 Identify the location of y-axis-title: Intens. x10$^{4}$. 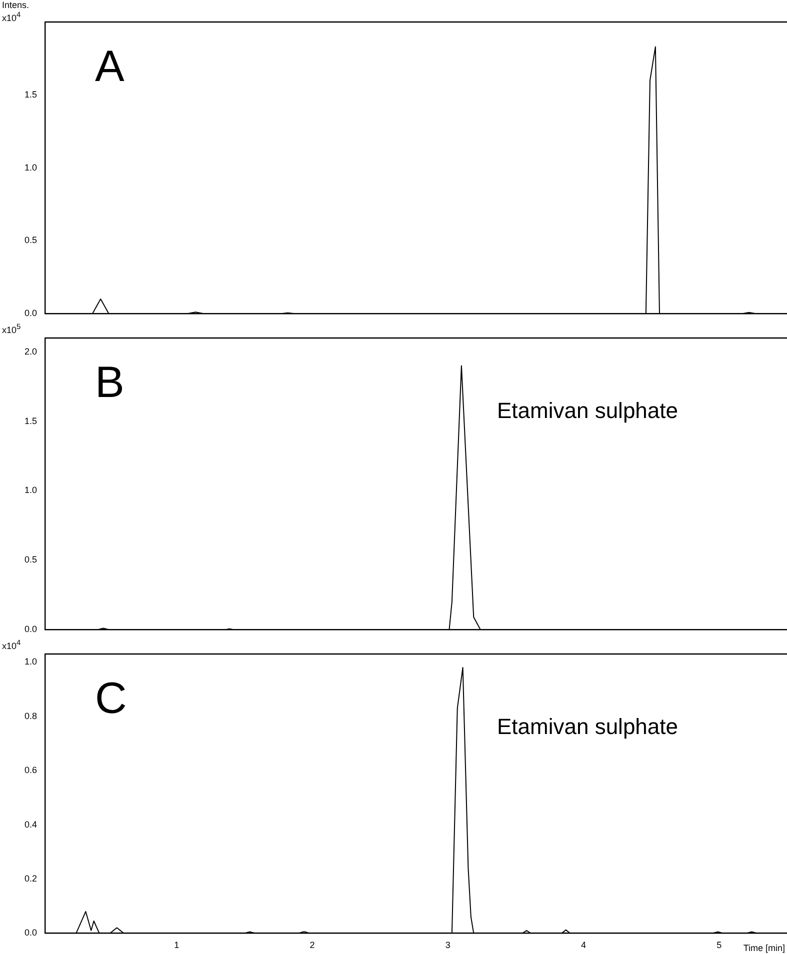
(16, 11).